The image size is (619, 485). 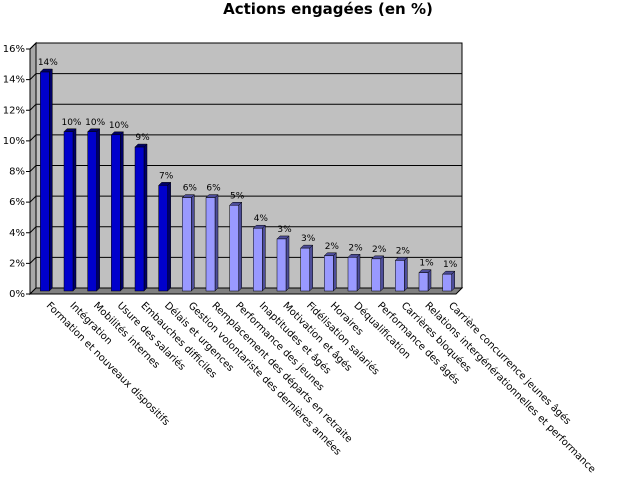 I want to click on y-axis: 0% 2% 4% 6% 8% 10% 12% 14% 16%, so click(x=17, y=172).